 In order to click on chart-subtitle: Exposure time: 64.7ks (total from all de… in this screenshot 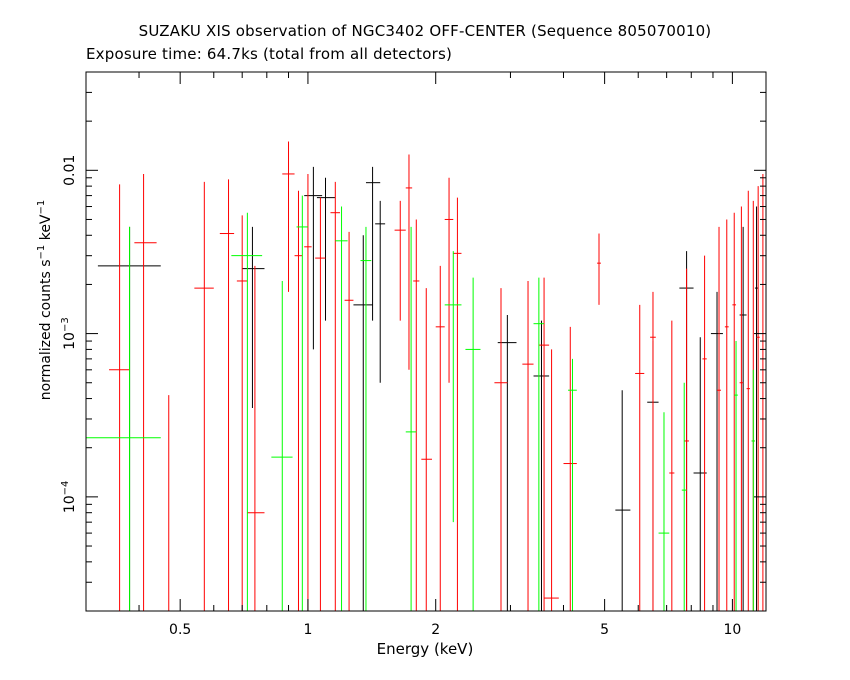, I will do `click(269, 54)`.